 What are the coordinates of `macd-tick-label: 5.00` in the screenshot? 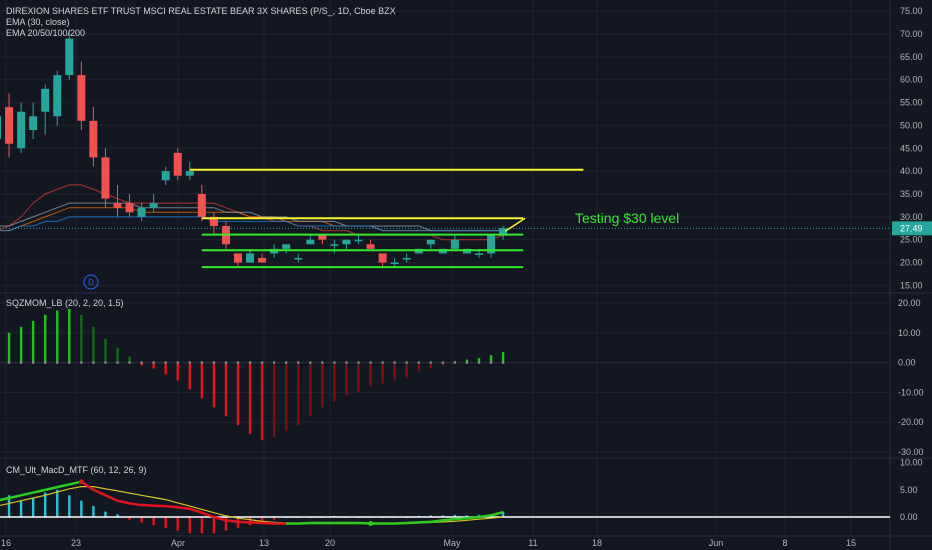 It's located at (909, 490).